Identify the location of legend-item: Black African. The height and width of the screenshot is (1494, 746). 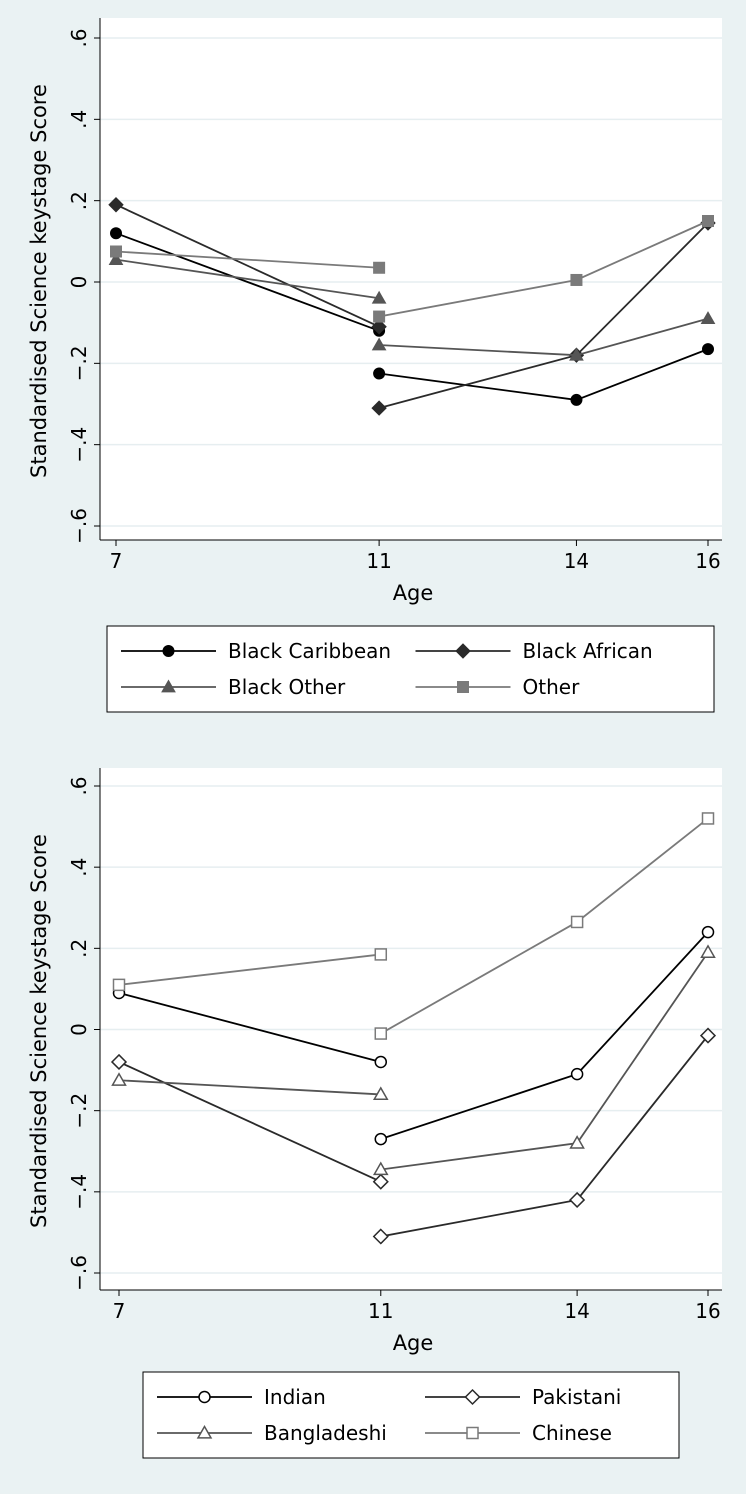
(534, 651).